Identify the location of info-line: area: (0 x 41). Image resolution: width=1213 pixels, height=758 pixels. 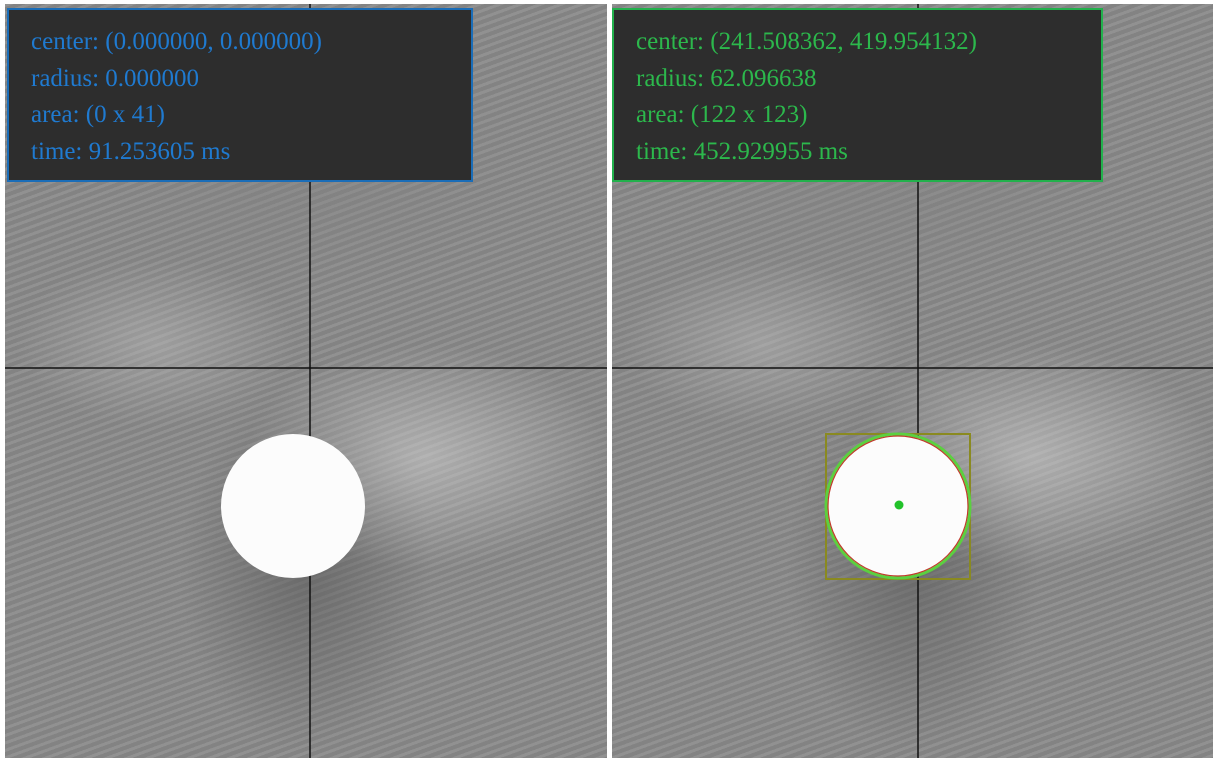
(98, 114).